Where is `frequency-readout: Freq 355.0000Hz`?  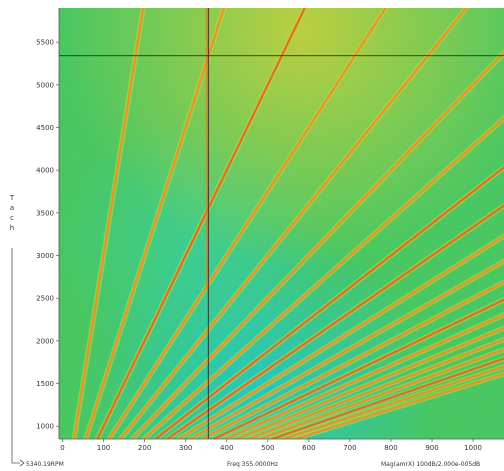
frequency-readout: Freq 355.0000Hz is located at coordinates (252, 464).